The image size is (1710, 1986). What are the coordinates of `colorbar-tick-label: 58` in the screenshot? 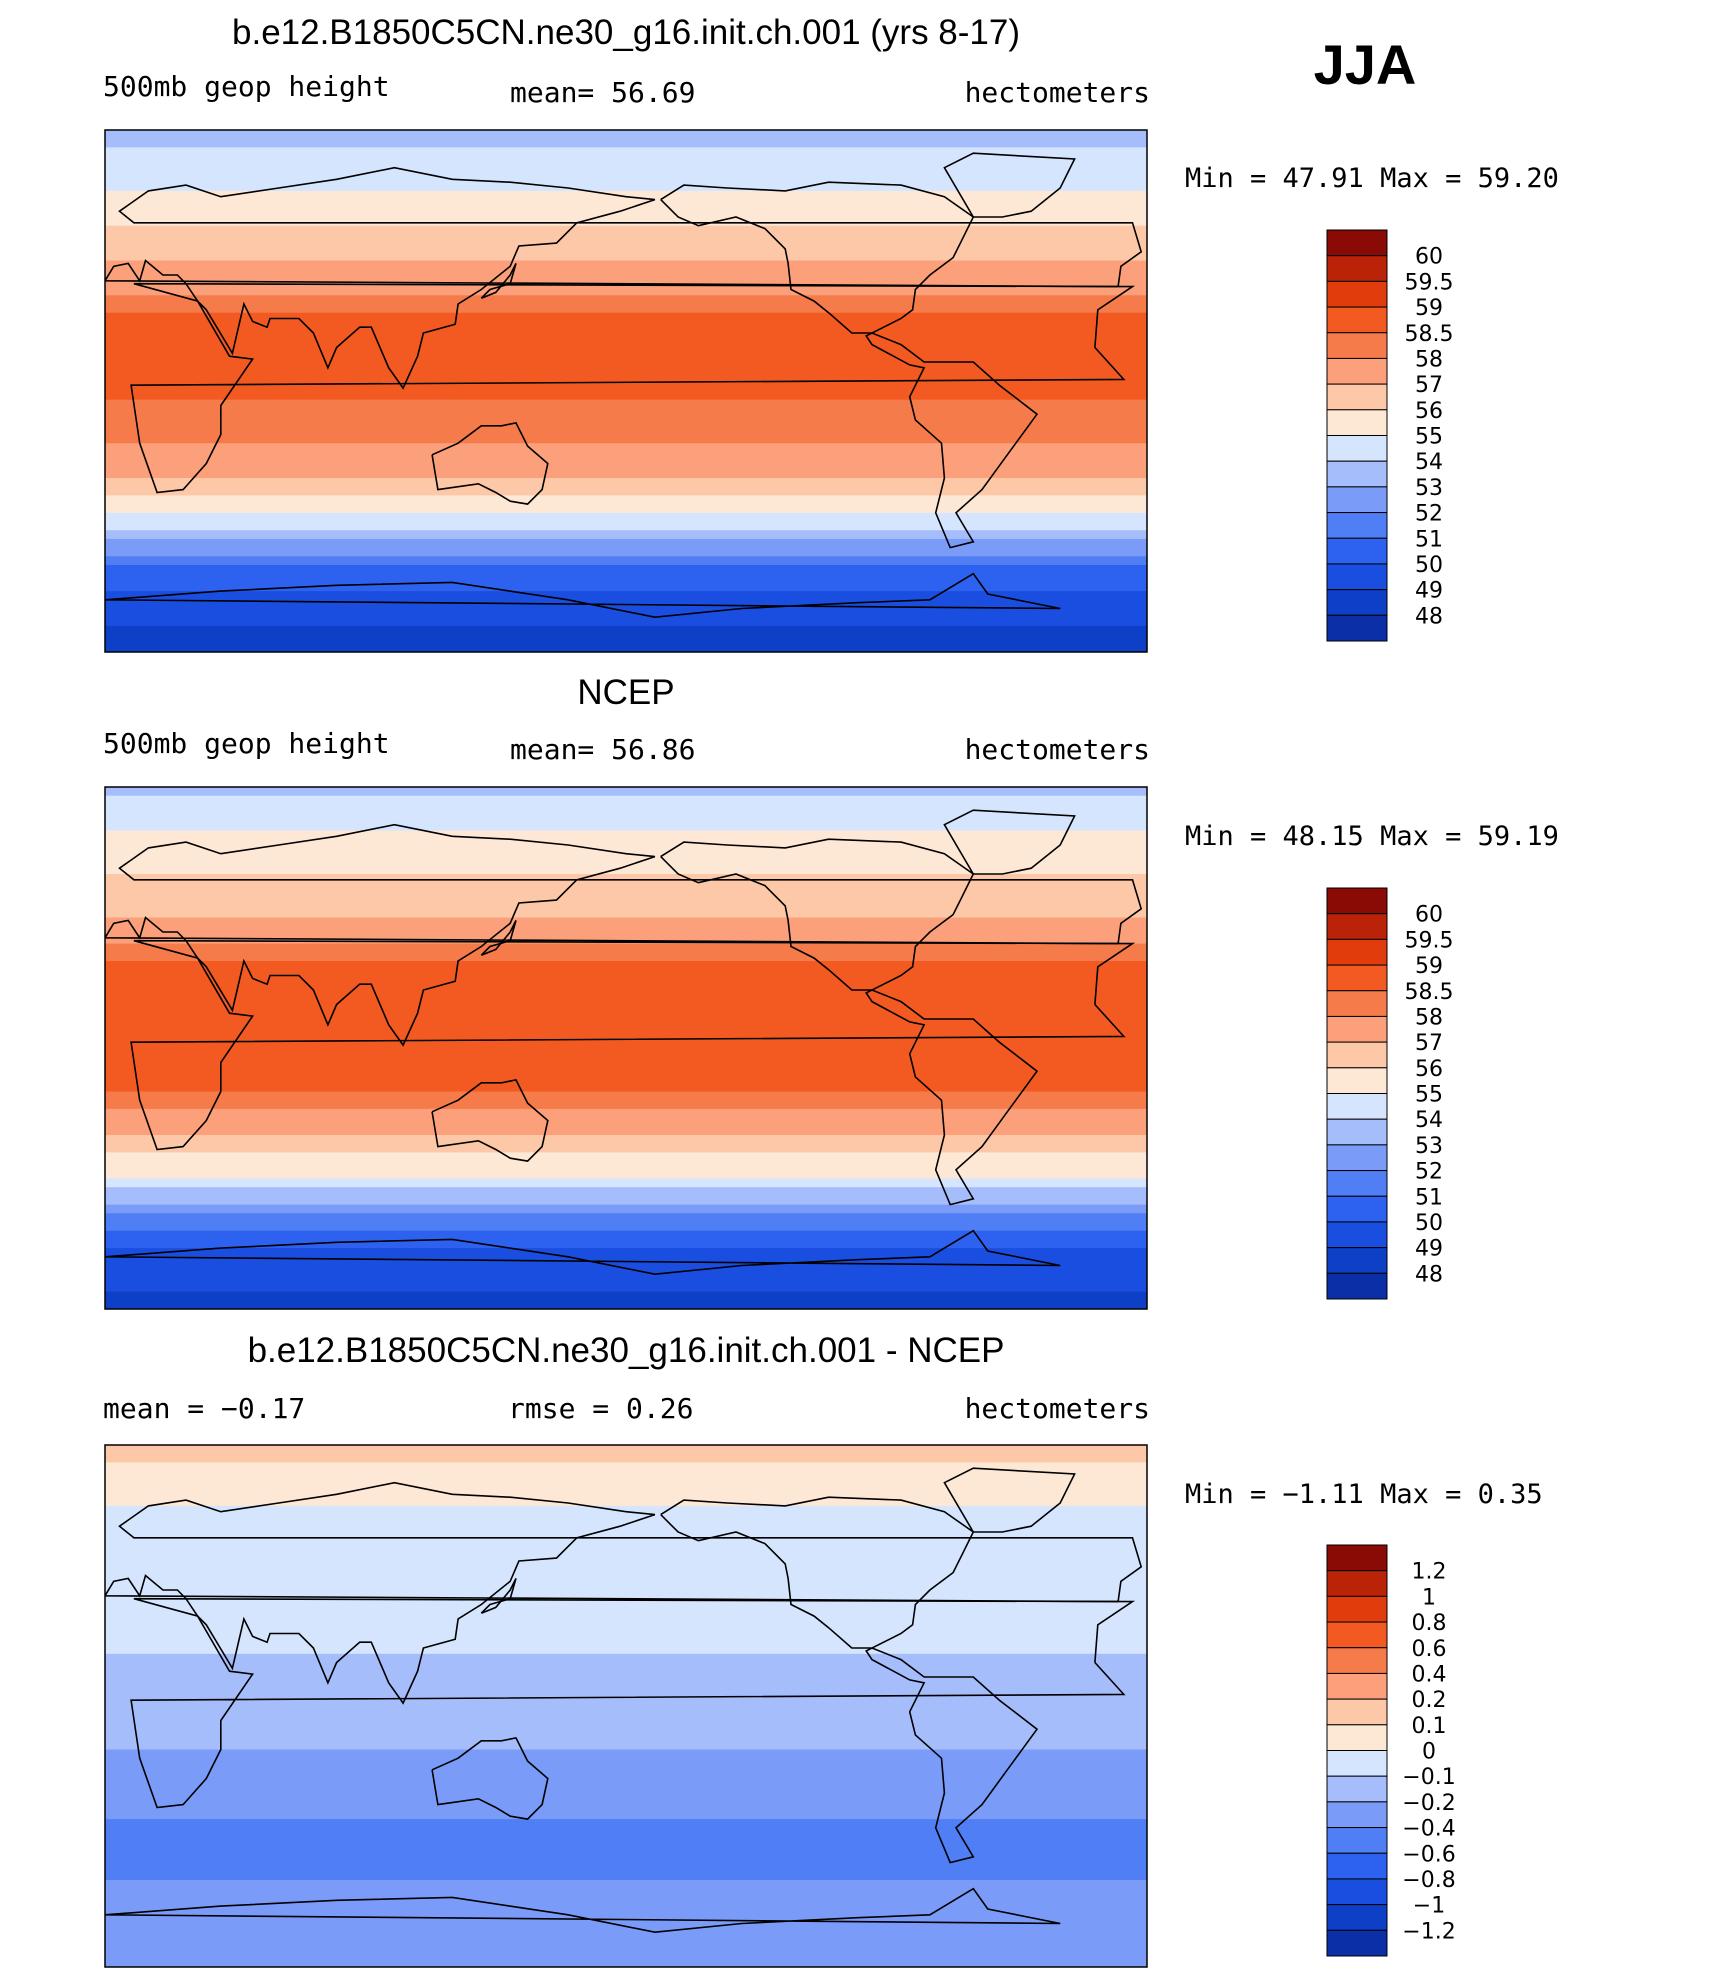 It's located at (1429, 359).